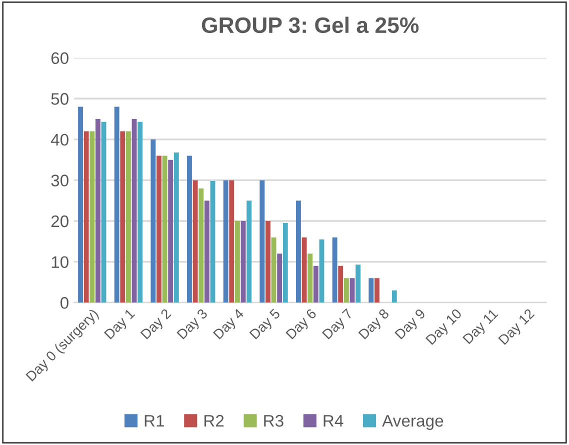  I want to click on legend-label: Average, so click(413, 422).